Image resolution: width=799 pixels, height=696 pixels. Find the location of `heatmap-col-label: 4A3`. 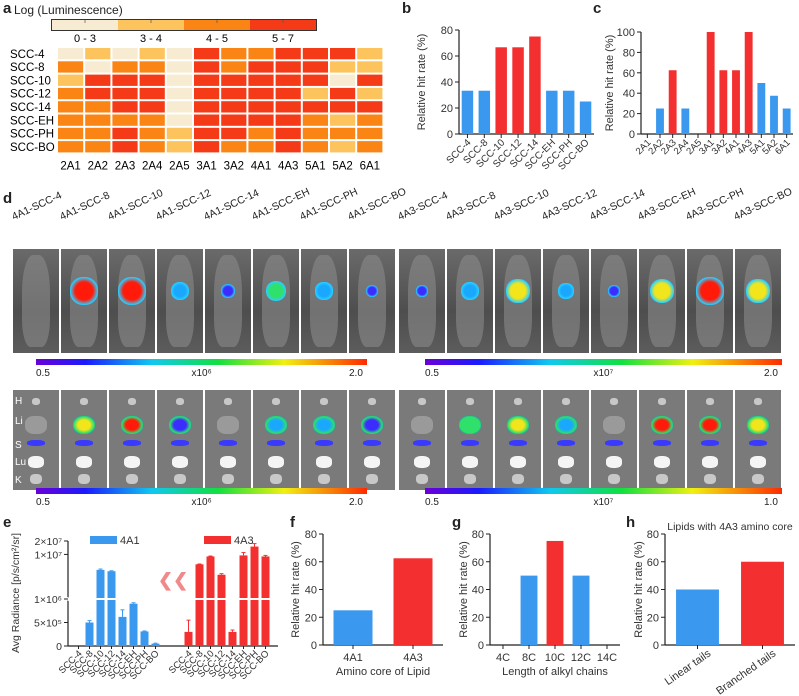

heatmap-col-label: 4A3 is located at coordinates (288, 166).